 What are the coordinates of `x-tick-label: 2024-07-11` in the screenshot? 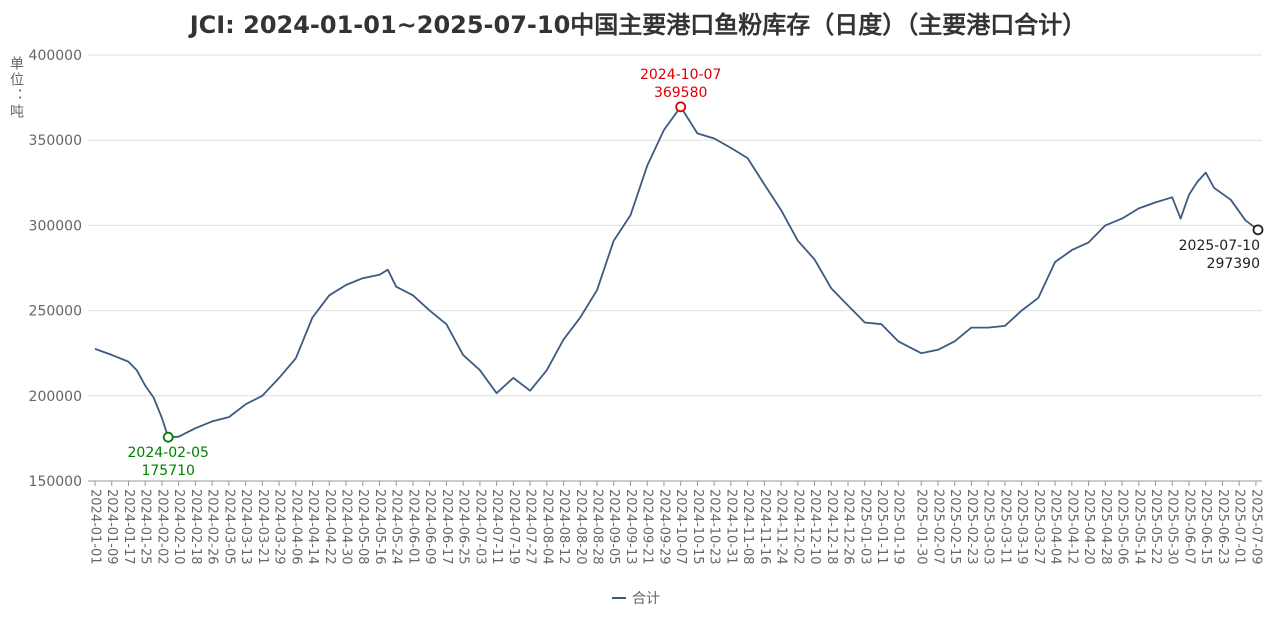 It's located at (496, 527).